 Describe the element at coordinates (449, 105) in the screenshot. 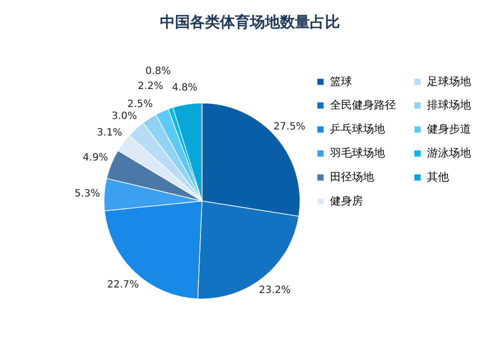

I see `legend-label: 排球场地` at that location.